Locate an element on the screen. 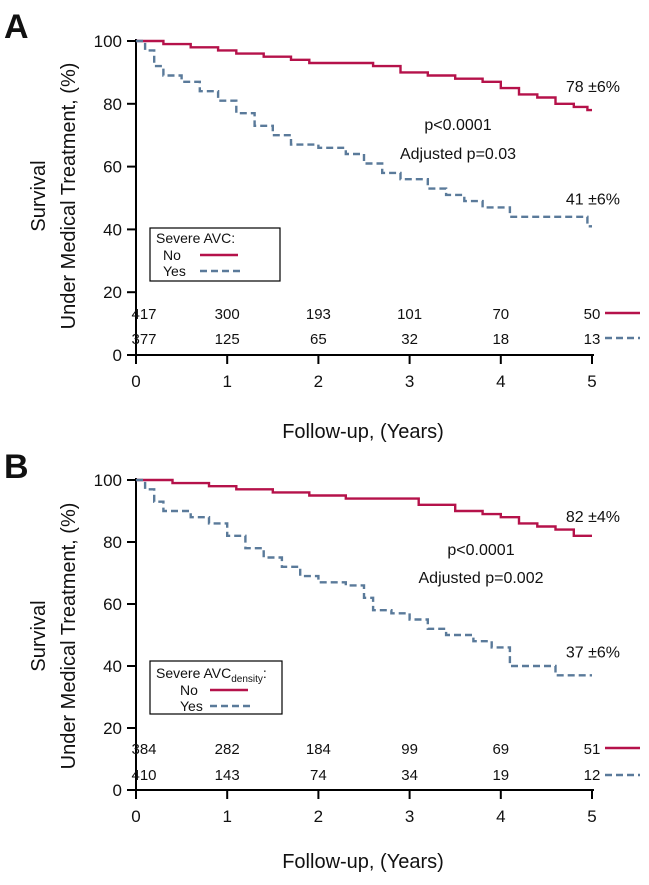 This screenshot has height=885, width=649. risk-count-yes: 143 is located at coordinates (227, 775).